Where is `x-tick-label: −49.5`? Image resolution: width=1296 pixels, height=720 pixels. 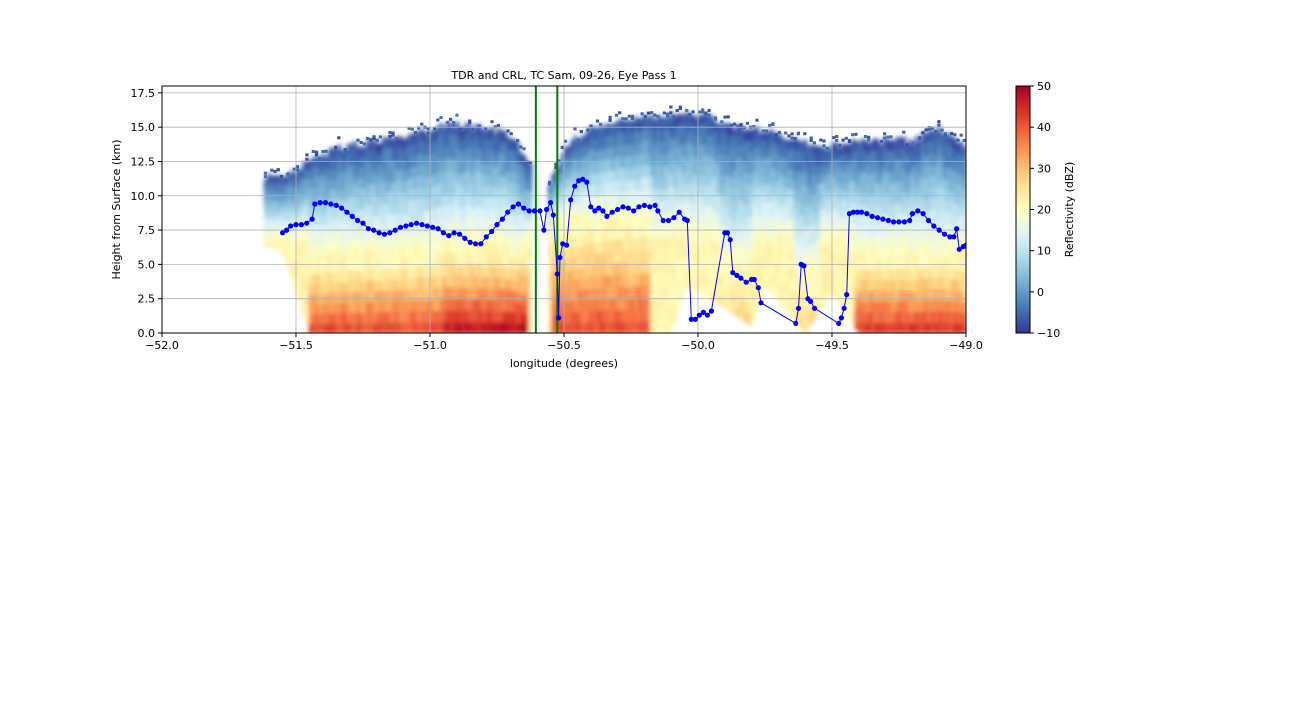
x-tick-label: −49.5 is located at coordinates (832, 345).